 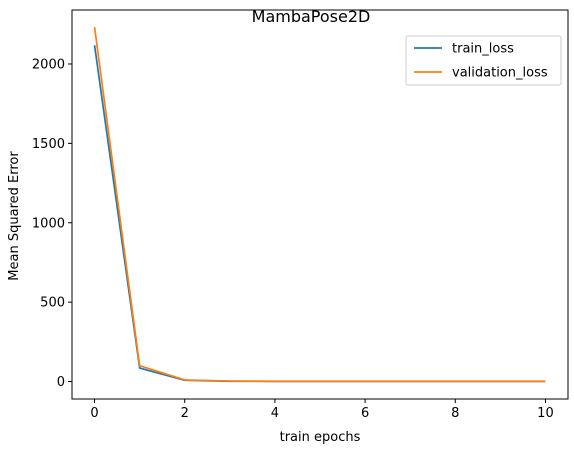 I want to click on y-tick-label: 1500, so click(x=48, y=144).